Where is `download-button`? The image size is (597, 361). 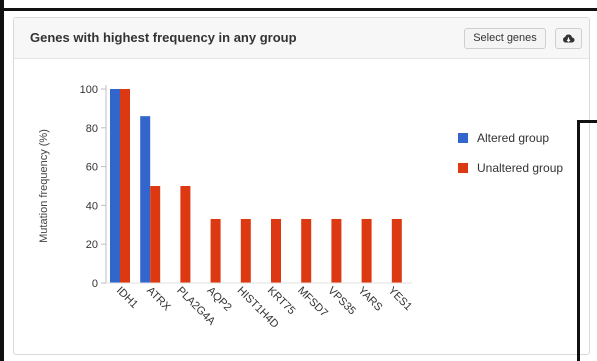
download-button is located at coordinates (568, 38).